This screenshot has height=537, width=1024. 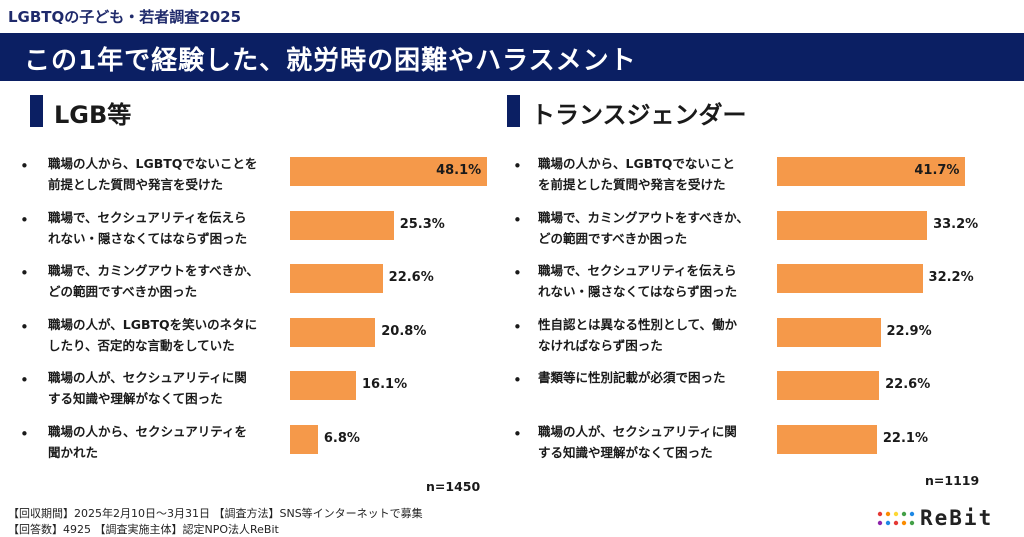 I want to click on right-panel-title: トランスジェンダー, so click(x=639, y=115).